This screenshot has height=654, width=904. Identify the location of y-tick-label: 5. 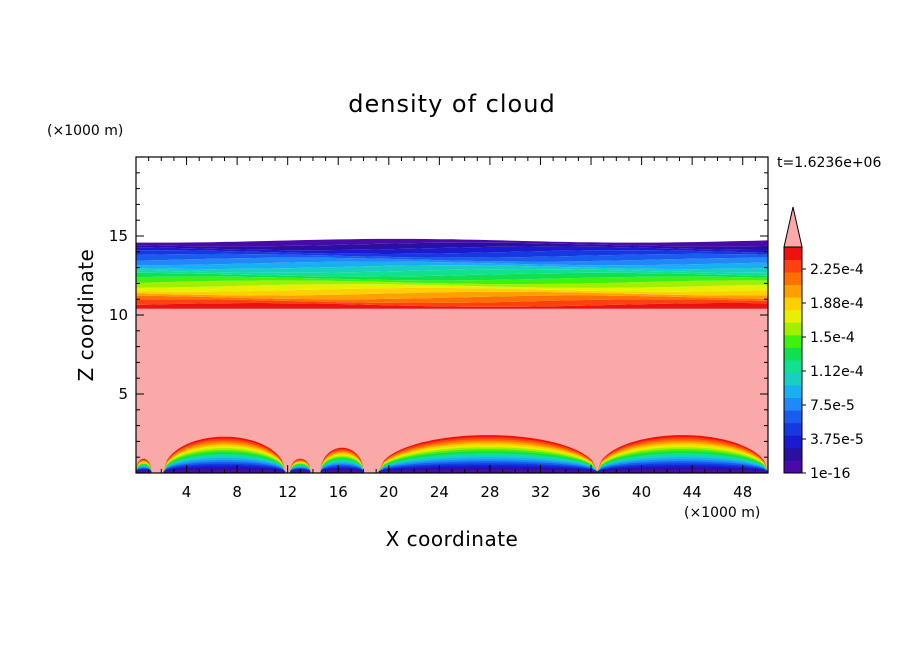
(123, 394).